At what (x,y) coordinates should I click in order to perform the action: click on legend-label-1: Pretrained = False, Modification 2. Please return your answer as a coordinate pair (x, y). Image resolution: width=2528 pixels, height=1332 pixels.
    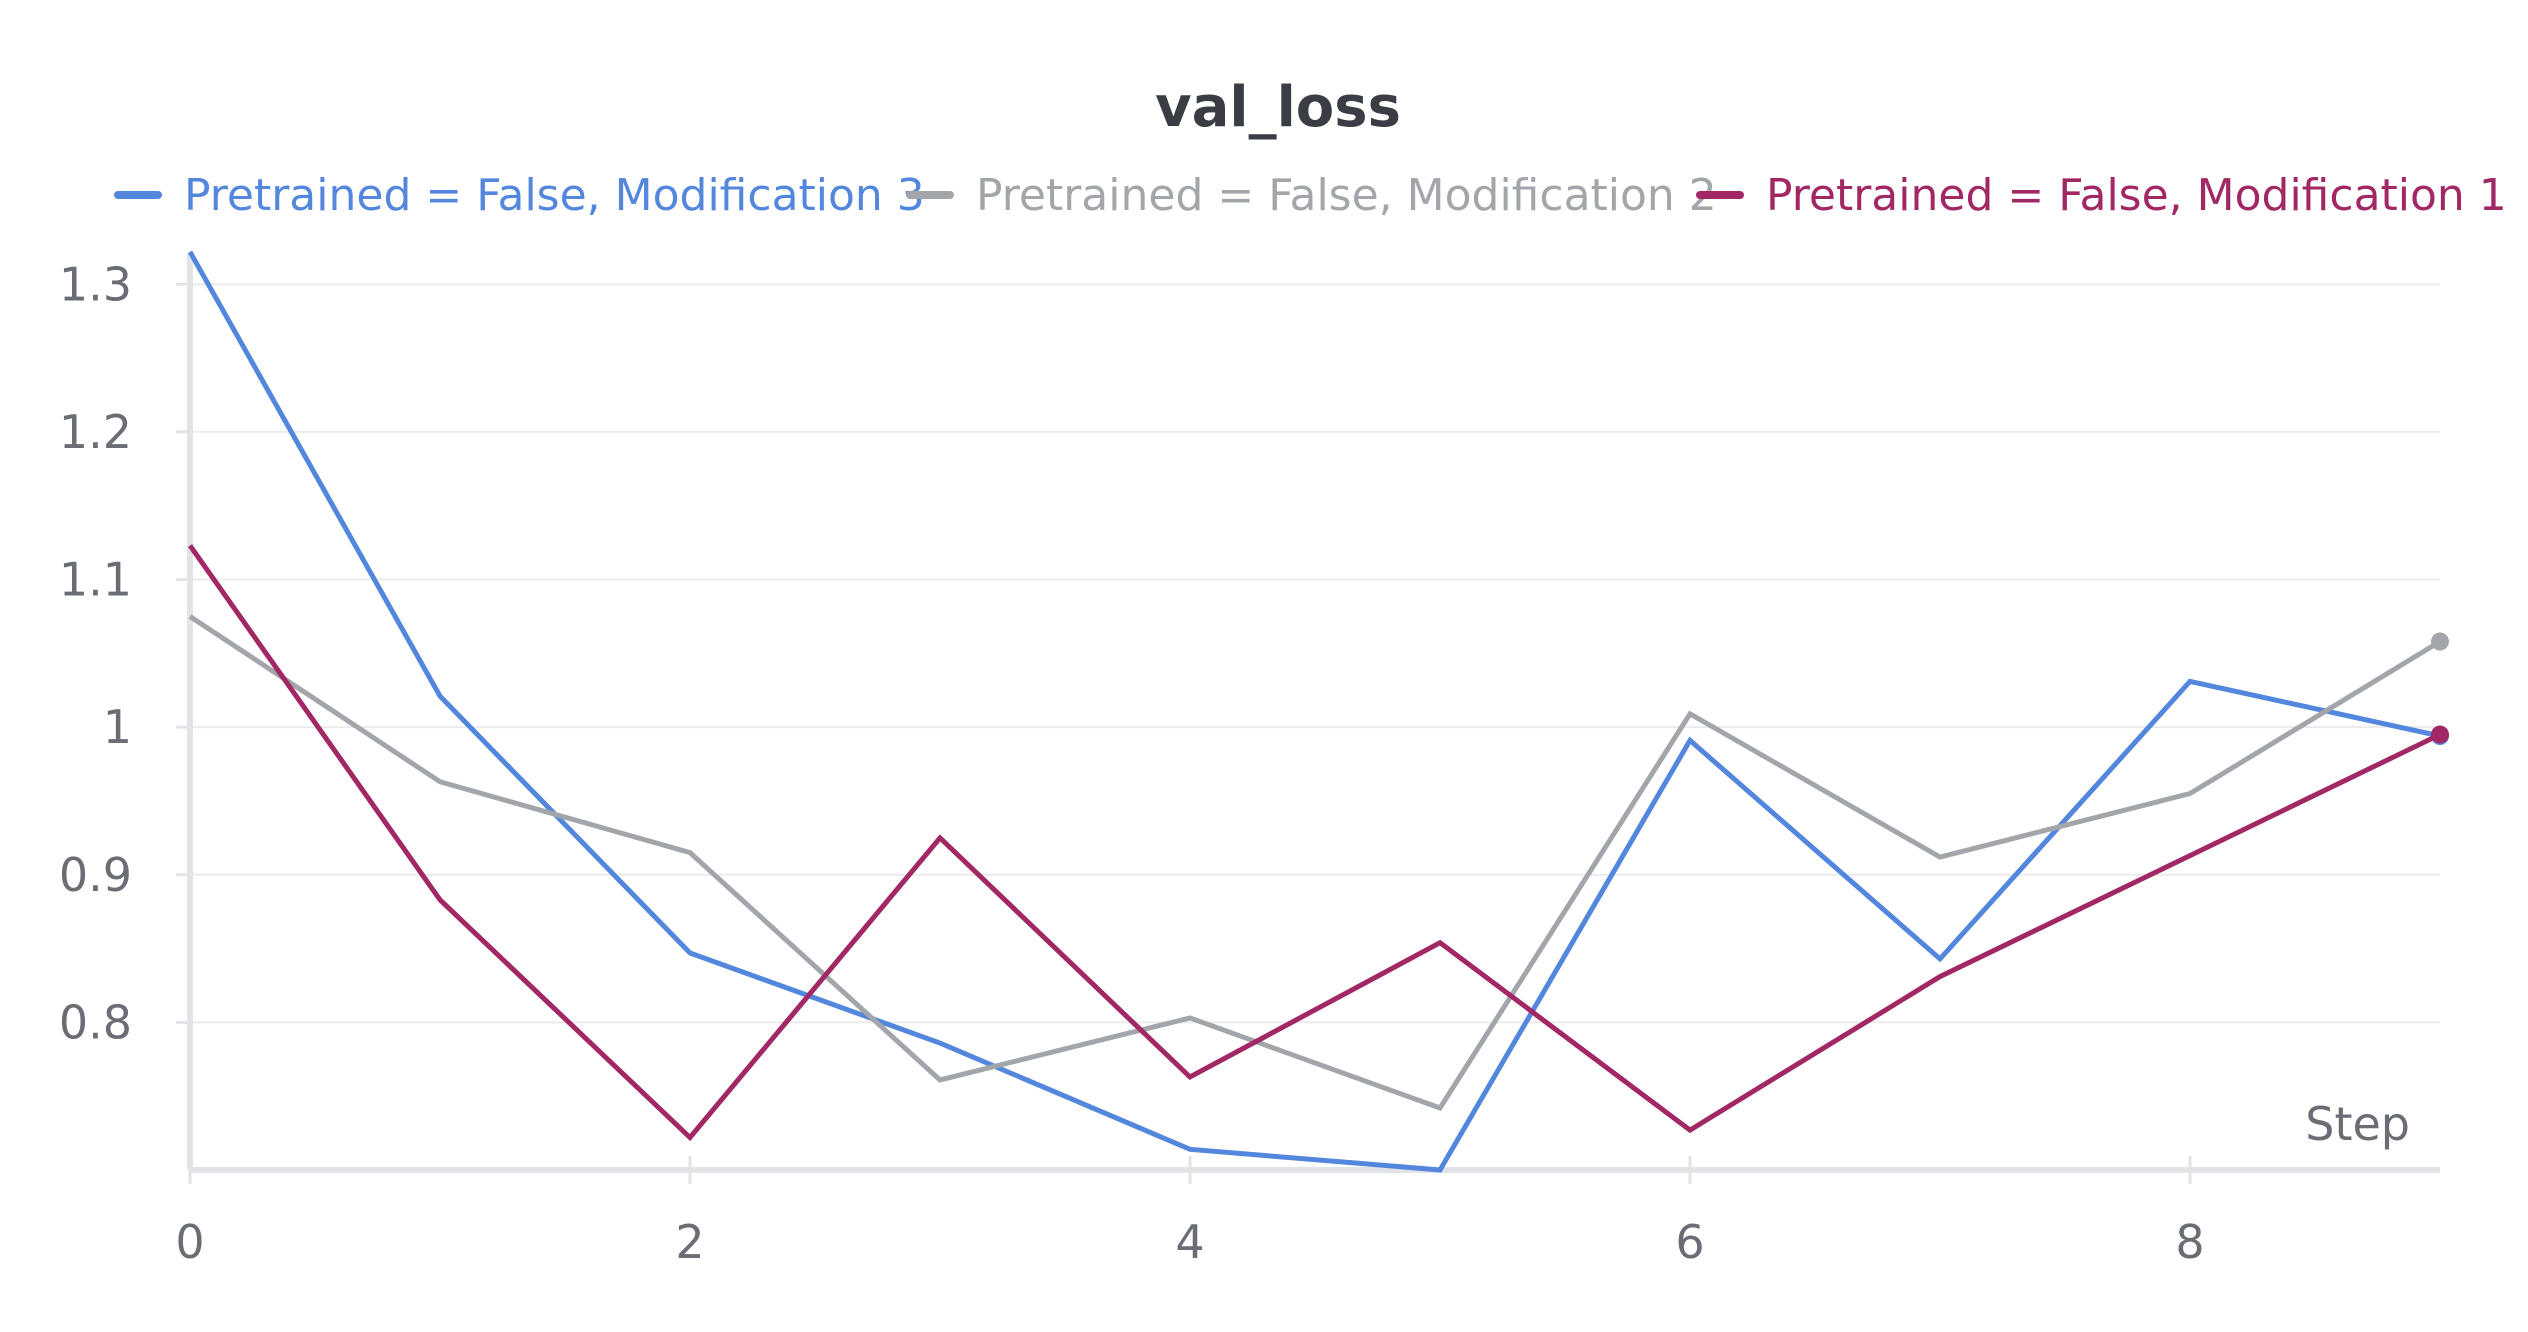
    Looking at the image, I should click on (1346, 195).